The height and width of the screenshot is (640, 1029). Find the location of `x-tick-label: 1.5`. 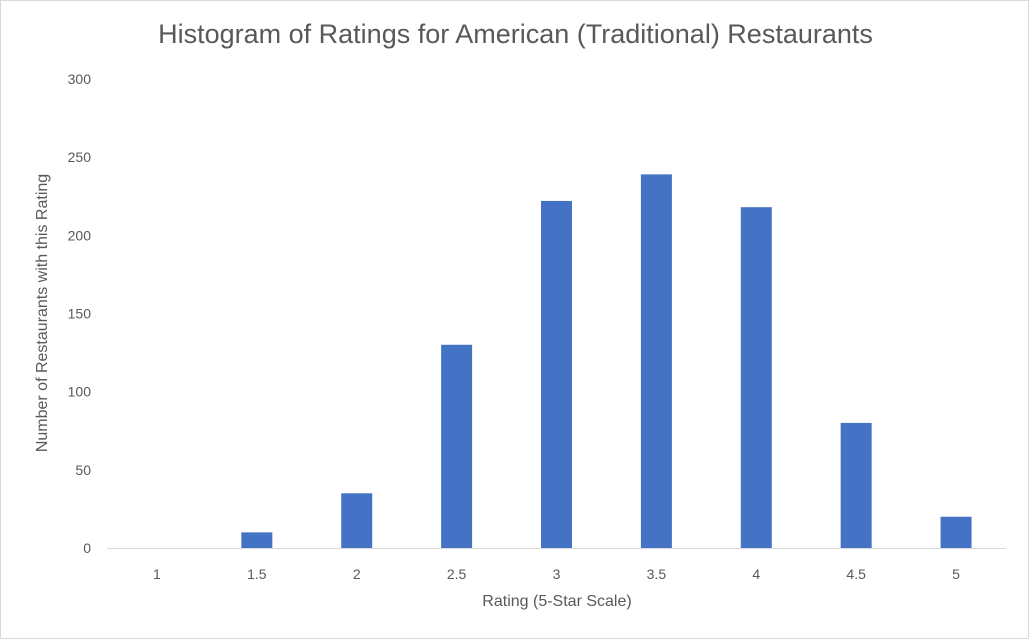

x-tick-label: 1.5 is located at coordinates (257, 574).